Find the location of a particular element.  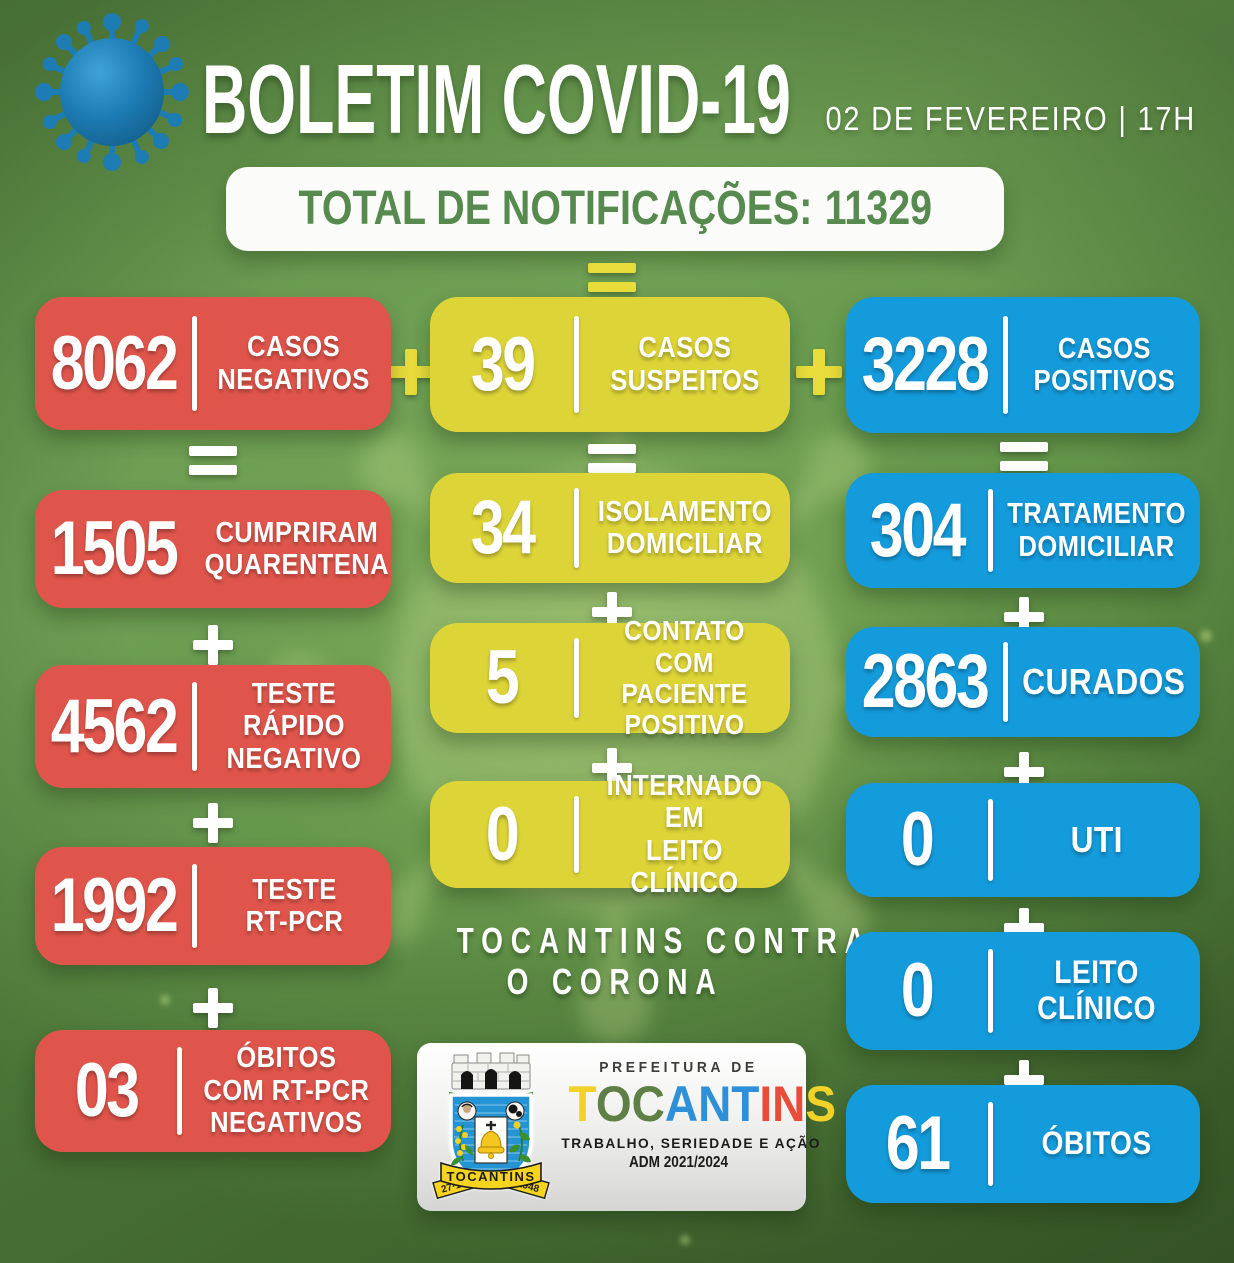

card-label: ISOLAMENTO DOMICILIAR is located at coordinates (684, 527).